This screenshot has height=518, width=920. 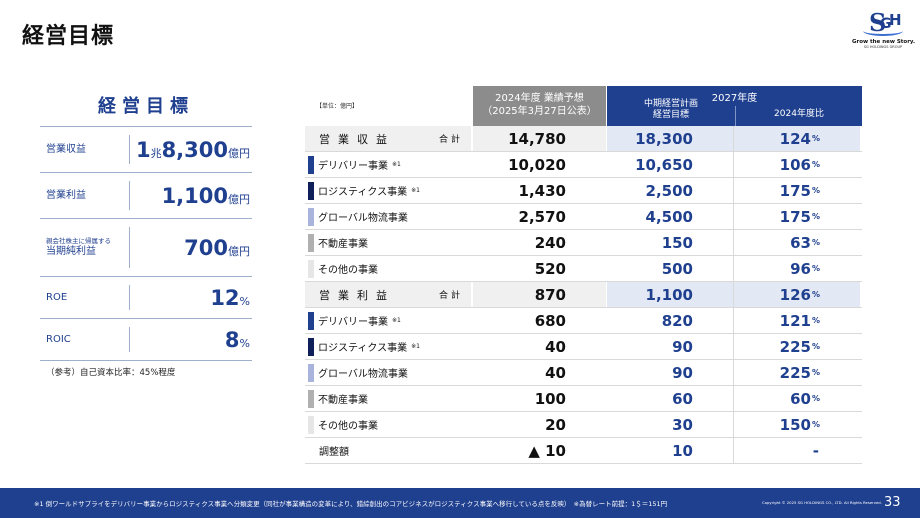 I want to click on vs-2024-cell: 175%, so click(x=796, y=216).